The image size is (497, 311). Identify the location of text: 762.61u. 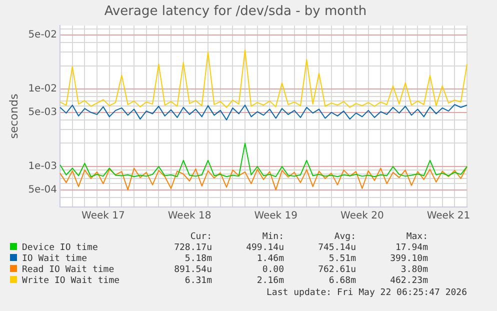
(336, 270).